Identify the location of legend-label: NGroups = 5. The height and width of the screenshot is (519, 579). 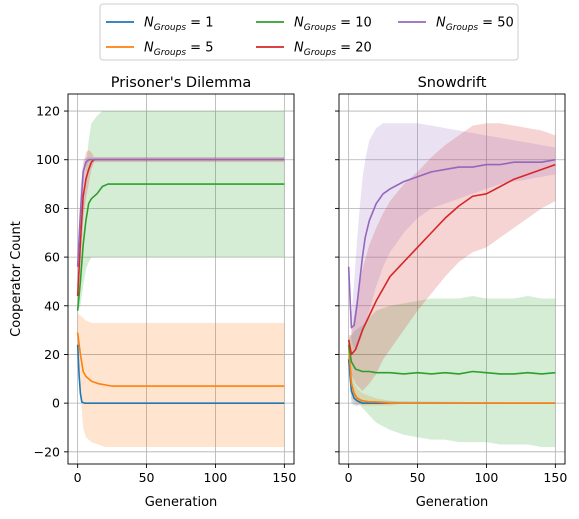
(178, 50).